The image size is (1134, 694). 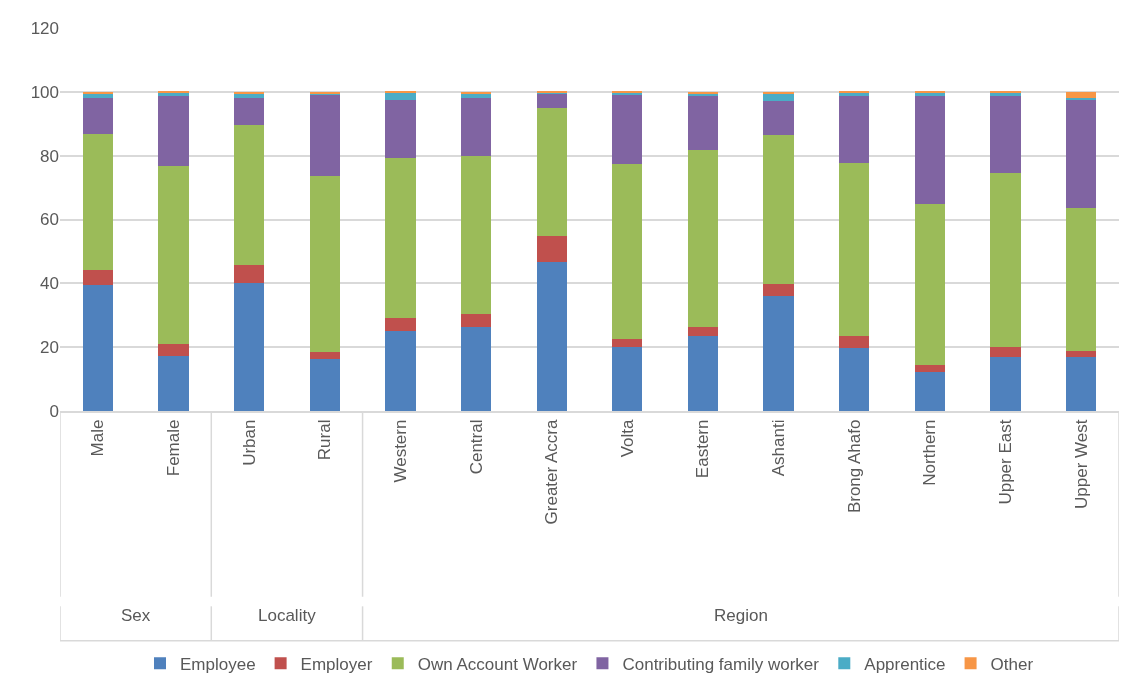 What do you see at coordinates (98, 438) in the screenshot?
I see `x-tick-label: Male` at bounding box center [98, 438].